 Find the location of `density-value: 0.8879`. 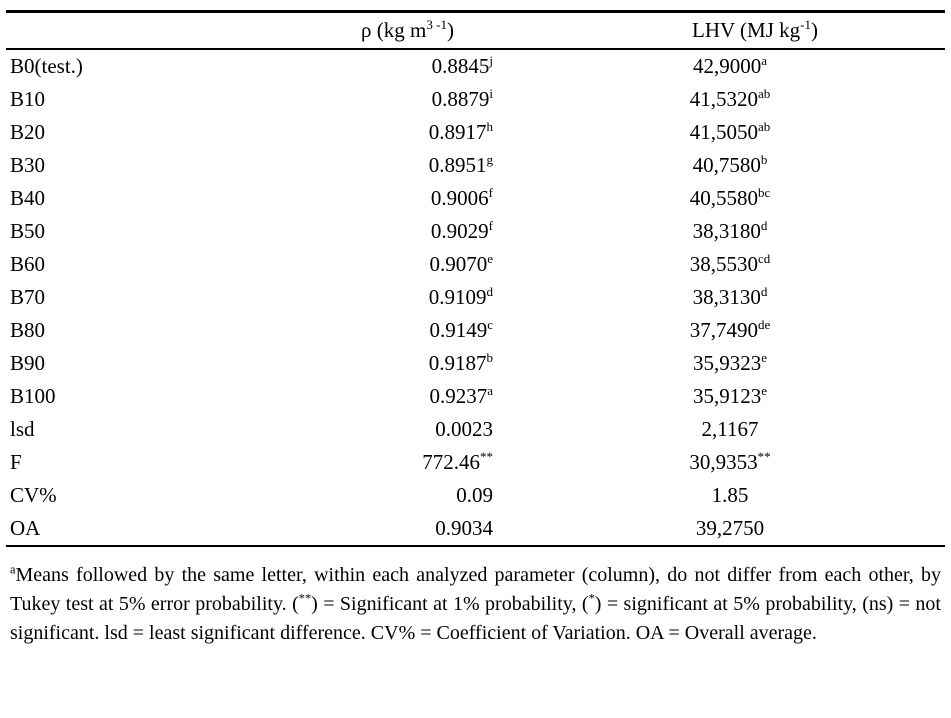

density-value: 0.8879 is located at coordinates (460, 99).